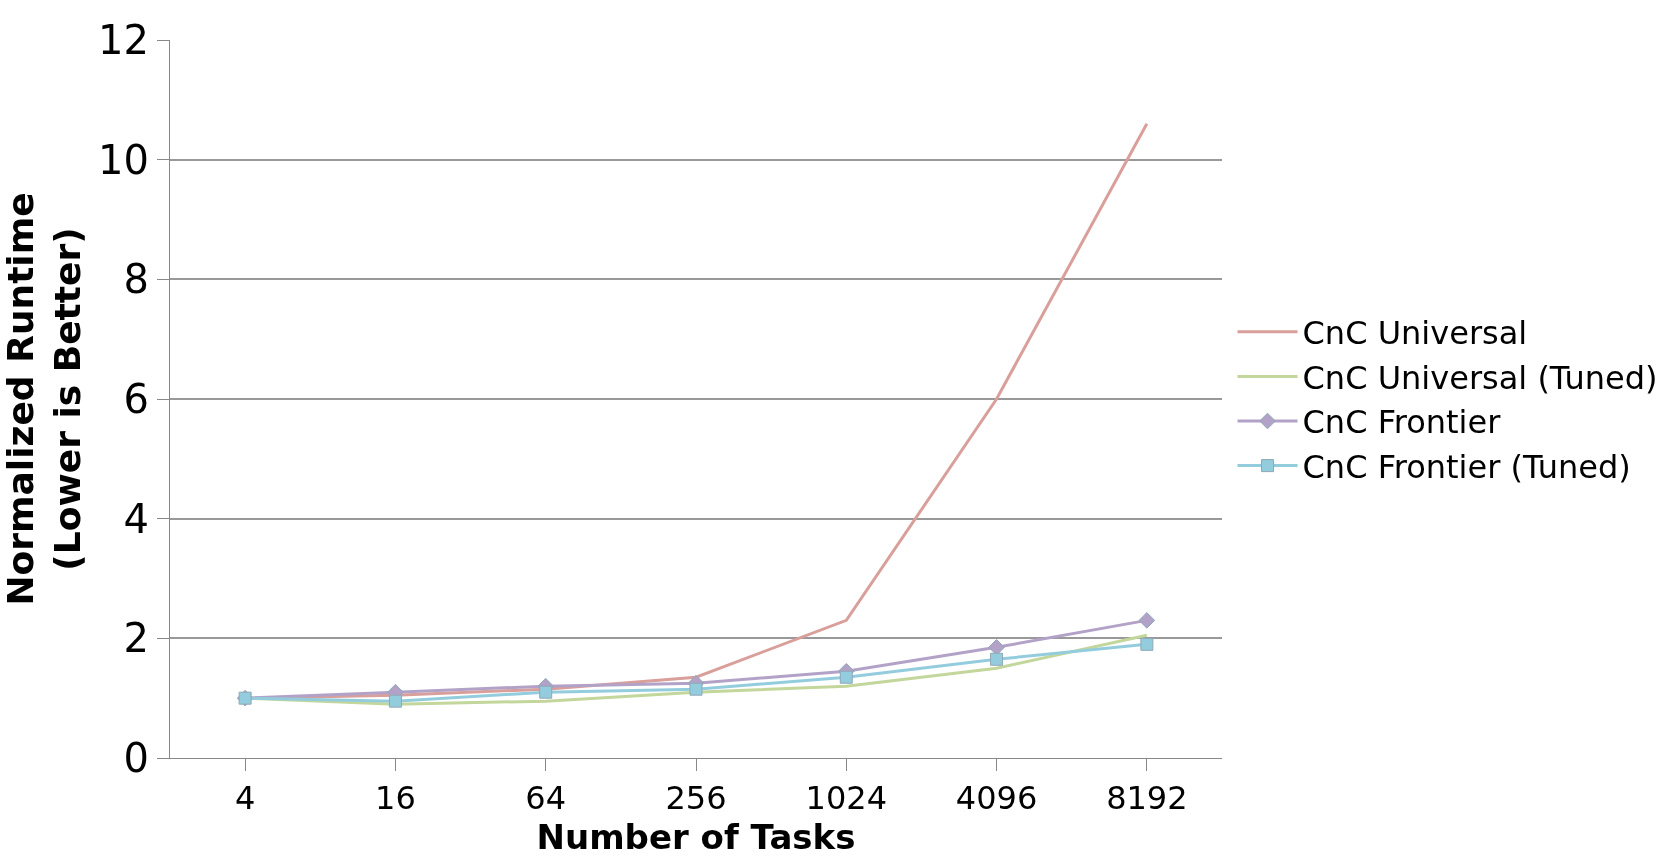 This screenshot has width=1676, height=858. Describe the element at coordinates (1402, 422) in the screenshot. I see `legend-label: CnC Frontier` at that location.